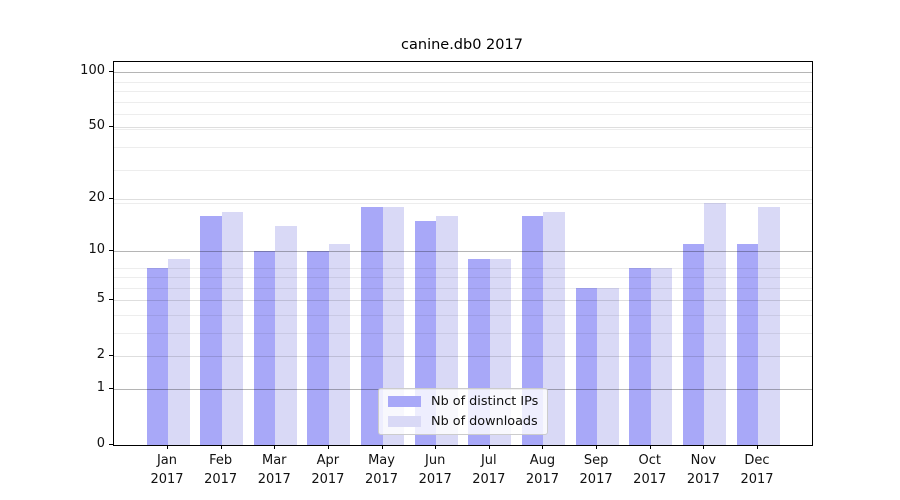 The height and width of the screenshot is (500, 900). What do you see at coordinates (463, 411) in the screenshot?
I see `legend: Nb of distinct IPs Nb of downloads` at bounding box center [463, 411].